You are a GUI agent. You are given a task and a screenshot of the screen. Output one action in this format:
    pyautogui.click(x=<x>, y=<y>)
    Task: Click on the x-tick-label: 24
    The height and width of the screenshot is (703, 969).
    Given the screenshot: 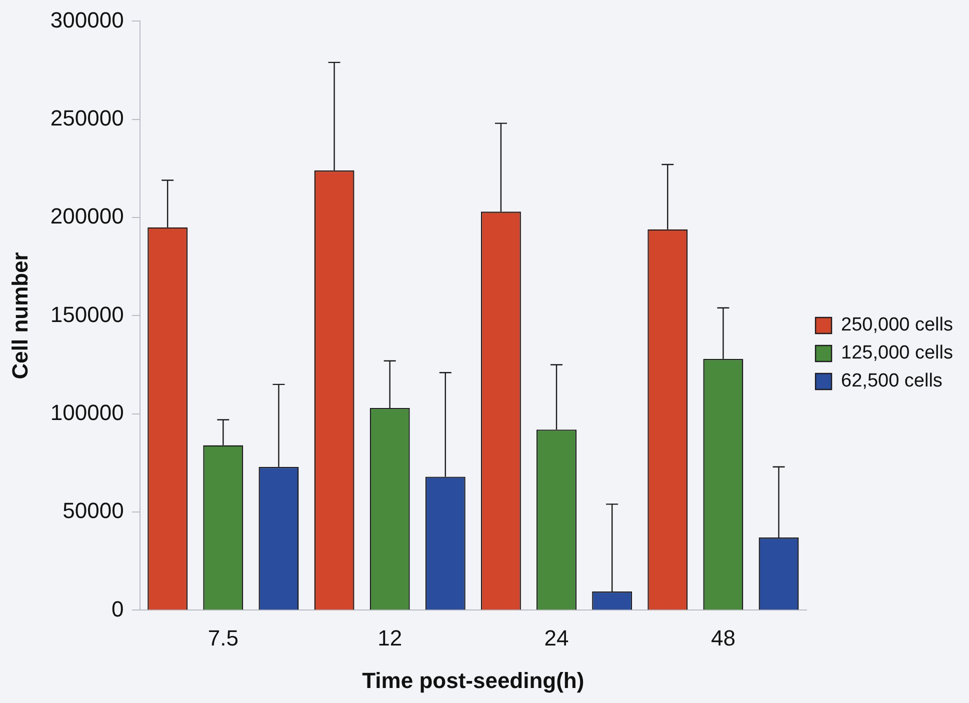 What is the action you would take?
    pyautogui.click(x=556, y=637)
    